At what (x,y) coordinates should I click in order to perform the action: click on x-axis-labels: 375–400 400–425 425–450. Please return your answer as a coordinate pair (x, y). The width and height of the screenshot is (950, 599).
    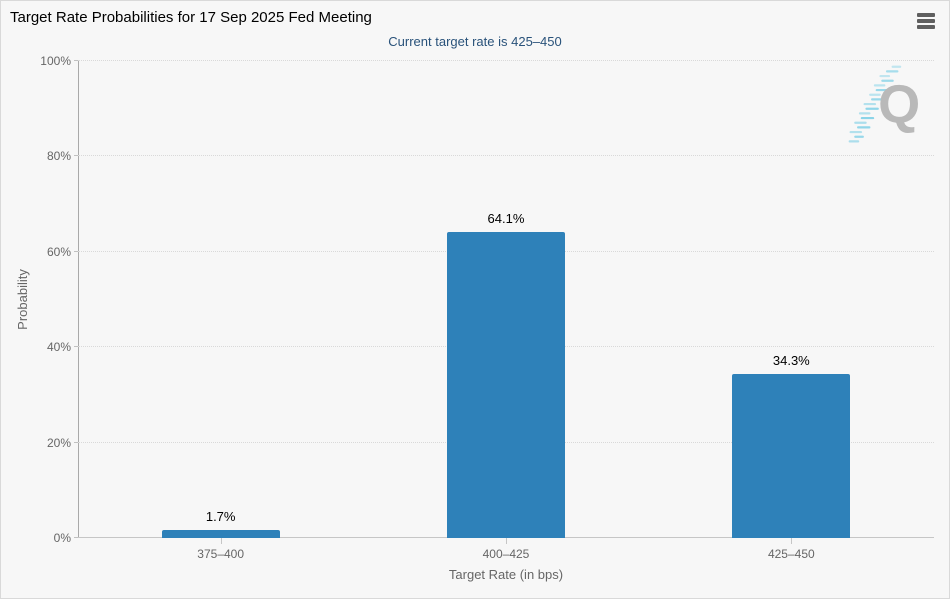
    Looking at the image, I should click on (506, 554).